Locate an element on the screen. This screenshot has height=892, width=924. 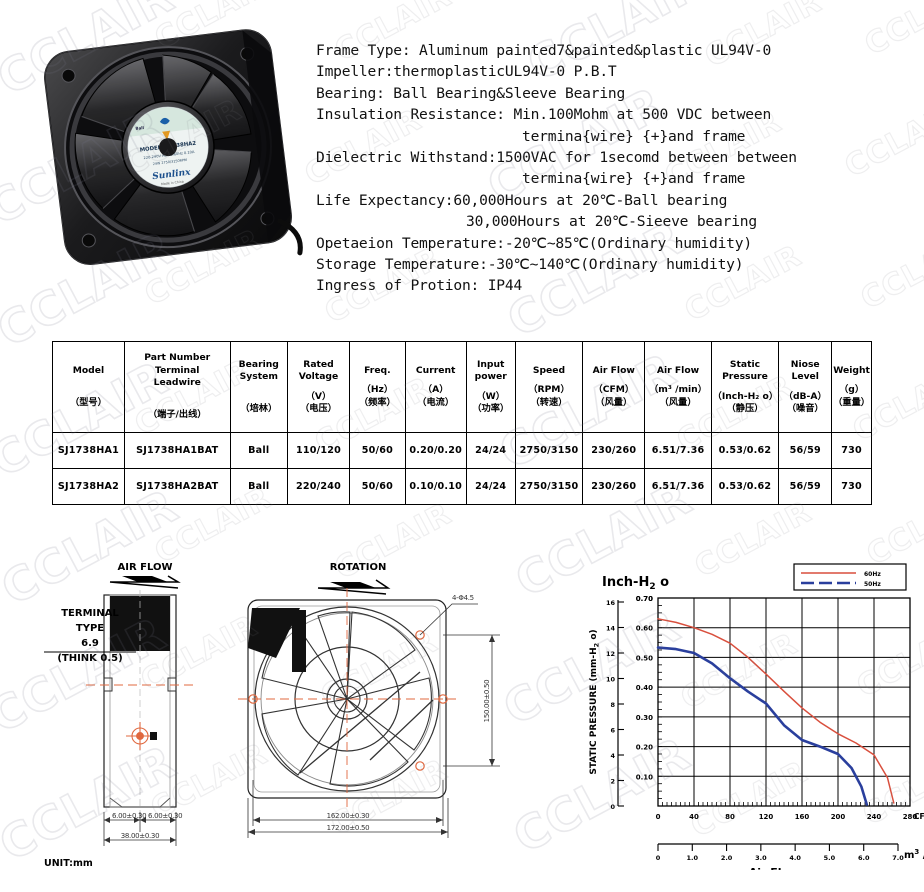
side-dim-right: 6.00±0.30 is located at coordinates (165, 816).